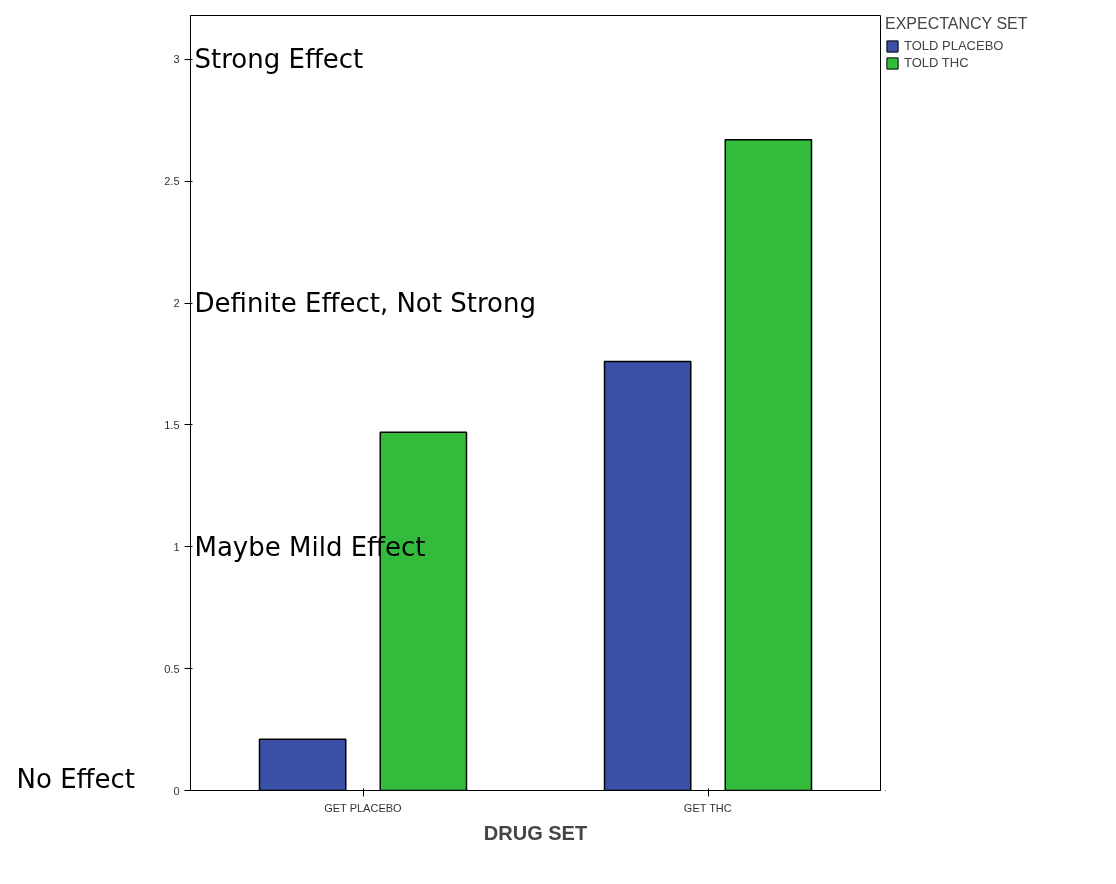 The width and height of the screenshot is (1116, 884). What do you see at coordinates (707, 807) in the screenshot?
I see `x-tick-label: GET THC` at bounding box center [707, 807].